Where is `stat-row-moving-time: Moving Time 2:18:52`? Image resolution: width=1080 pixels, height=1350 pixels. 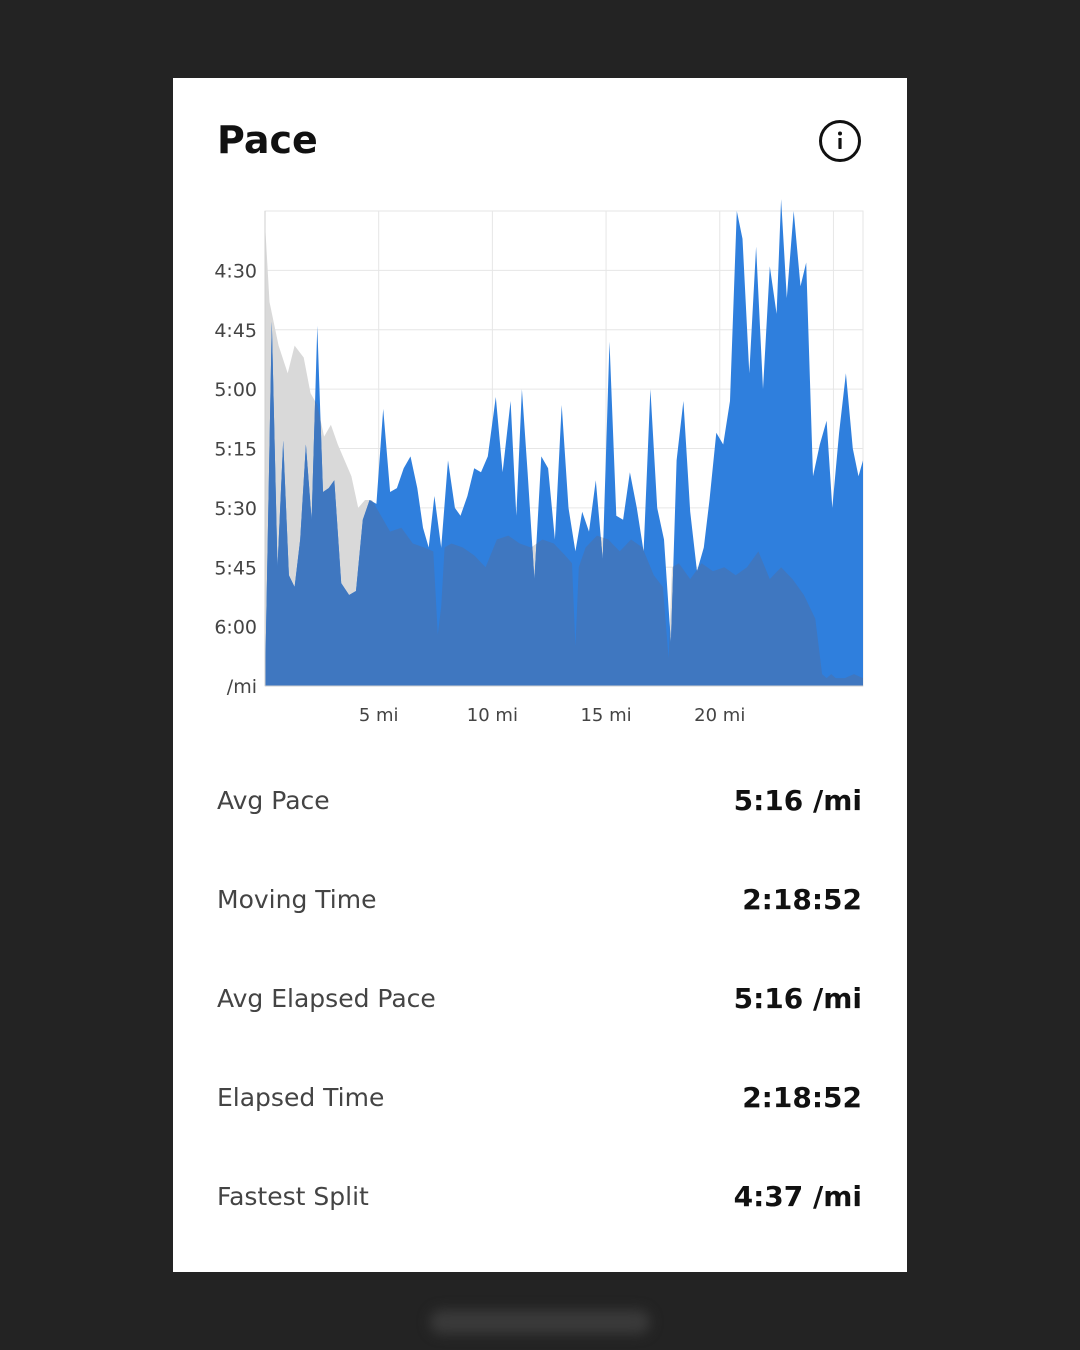
stat-row-moving-time: Moving Time 2:18:52 is located at coordinates (539, 899).